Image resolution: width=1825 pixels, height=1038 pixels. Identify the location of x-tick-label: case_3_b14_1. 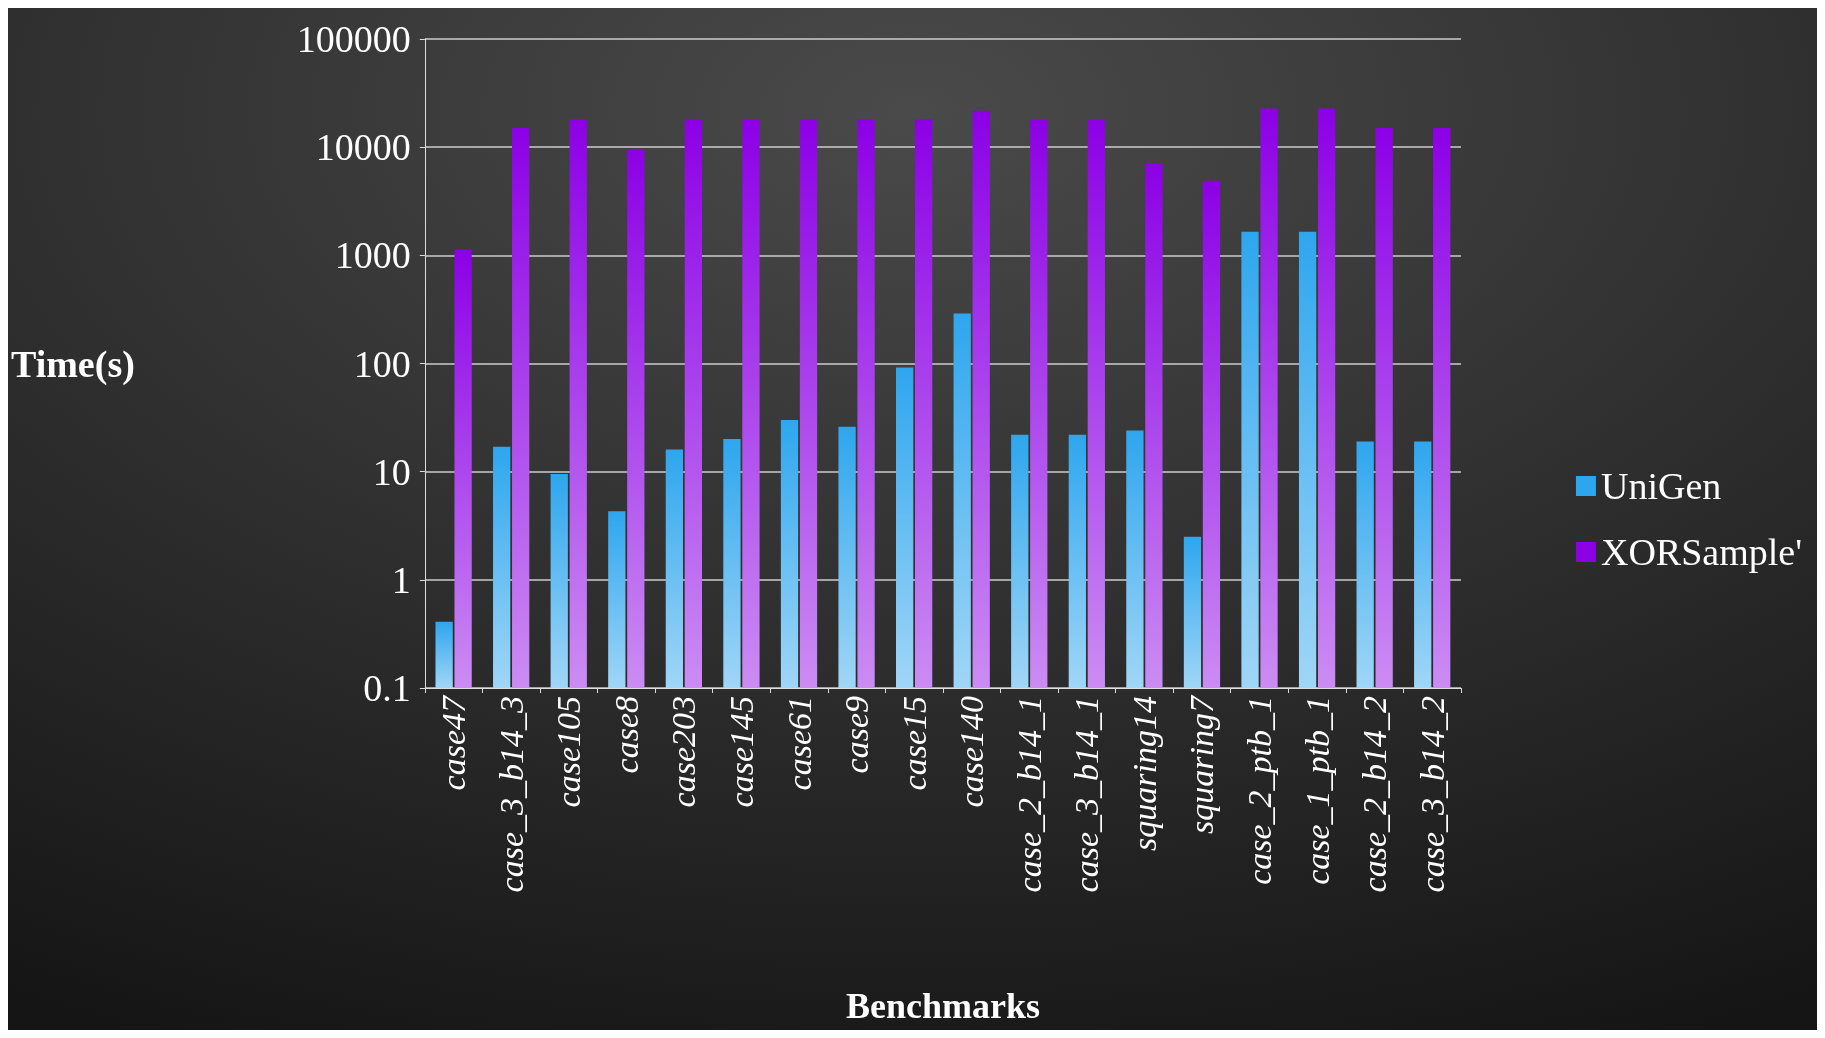
(1087, 794).